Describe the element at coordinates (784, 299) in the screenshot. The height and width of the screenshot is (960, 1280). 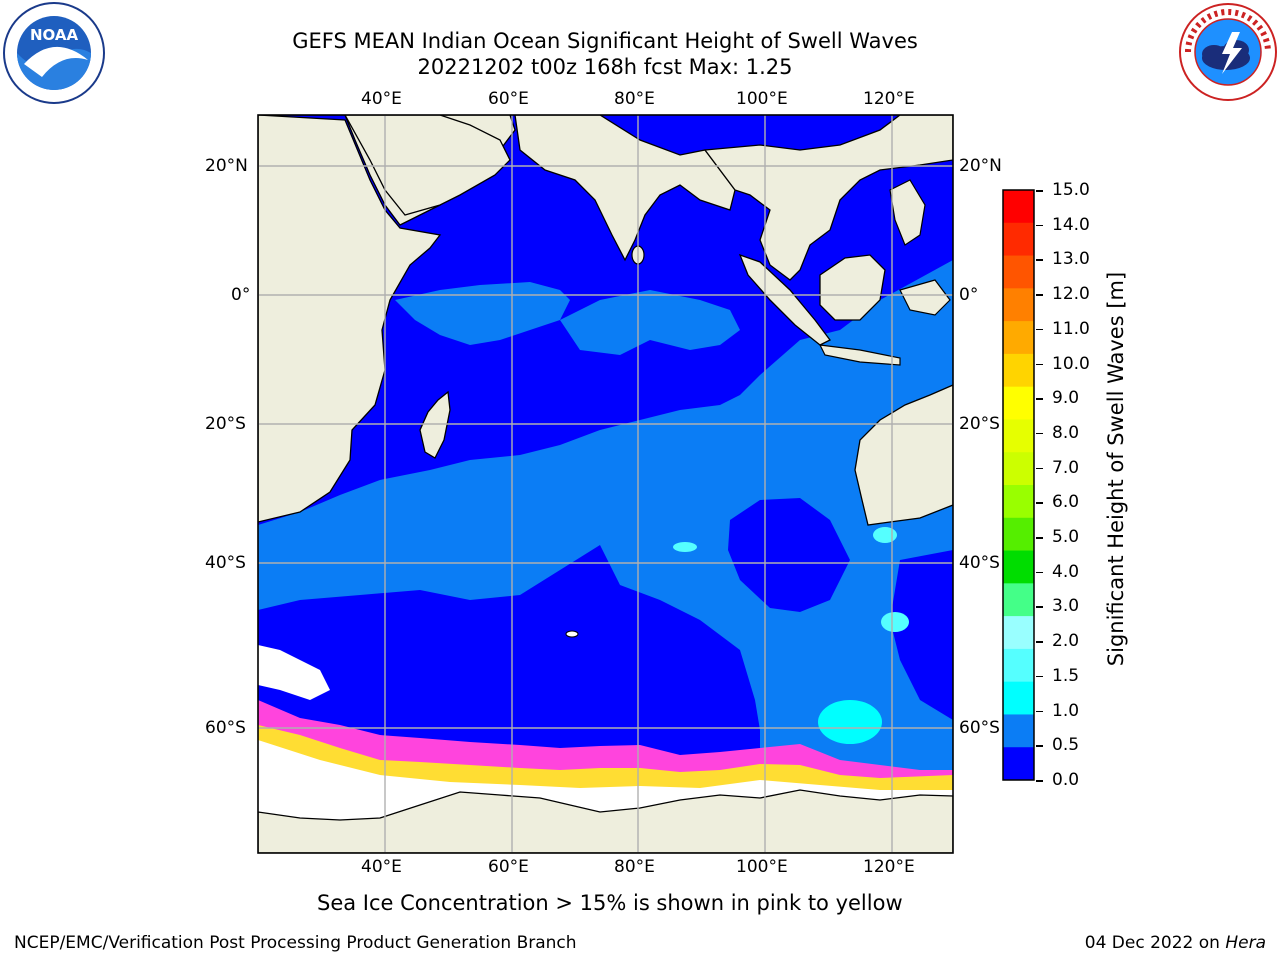
I see `land-sumatra` at that location.